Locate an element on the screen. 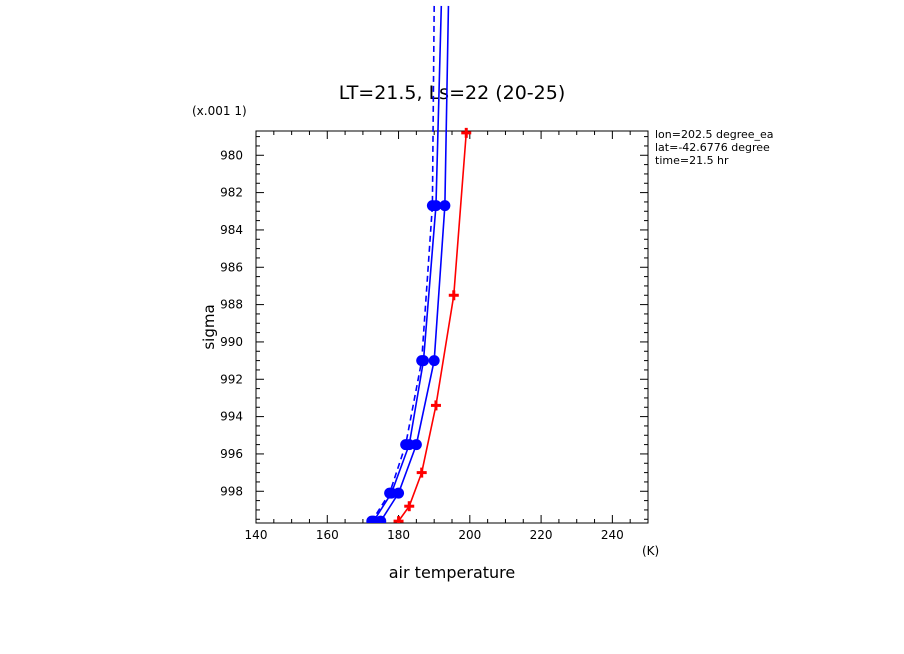  info-lat: lat=-42.6776 degree is located at coordinates (712, 147).